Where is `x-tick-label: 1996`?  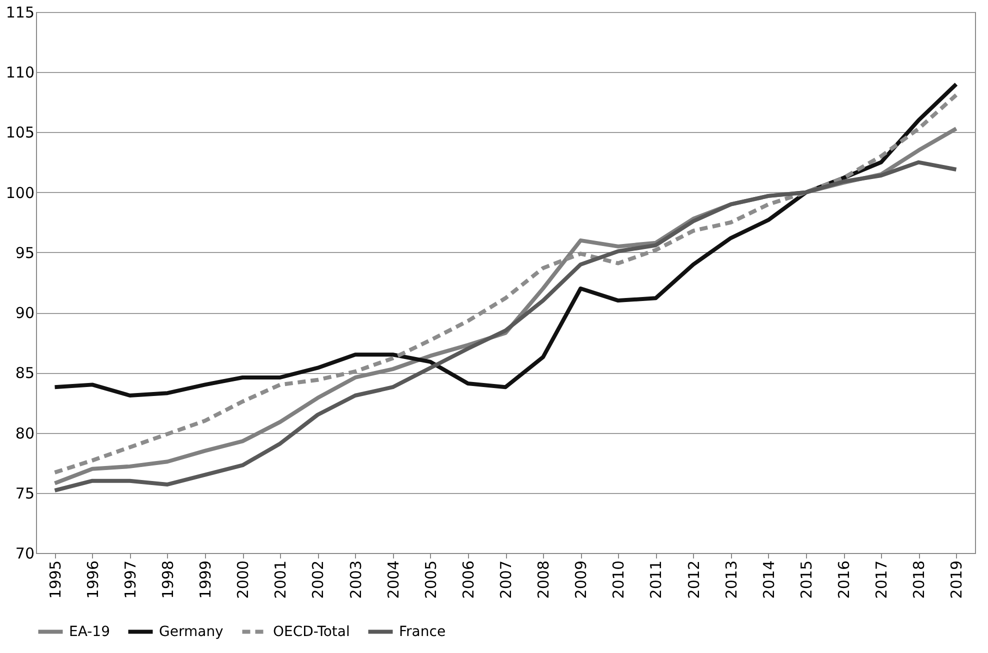
x-tick-label: 1996 is located at coordinates (93, 579).